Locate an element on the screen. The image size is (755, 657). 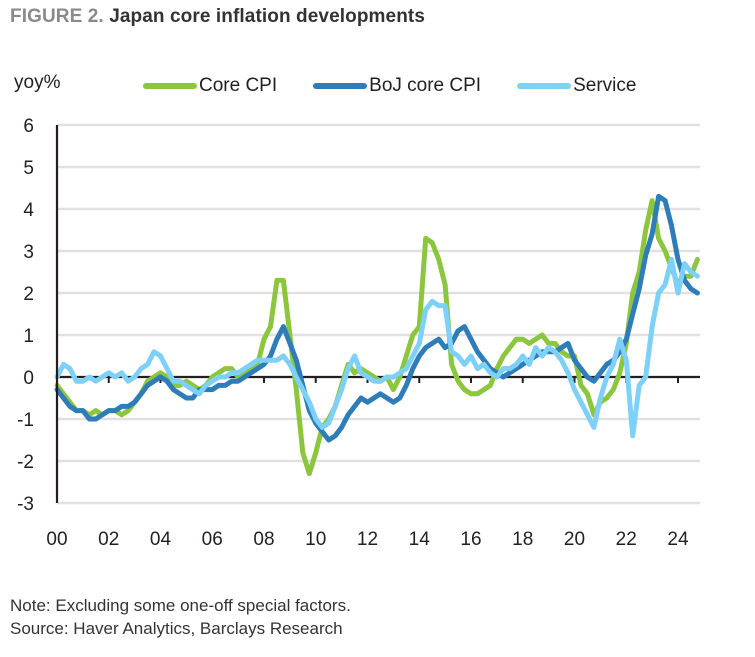
legend-swatch-boj-core-cpi is located at coordinates (340, 86).